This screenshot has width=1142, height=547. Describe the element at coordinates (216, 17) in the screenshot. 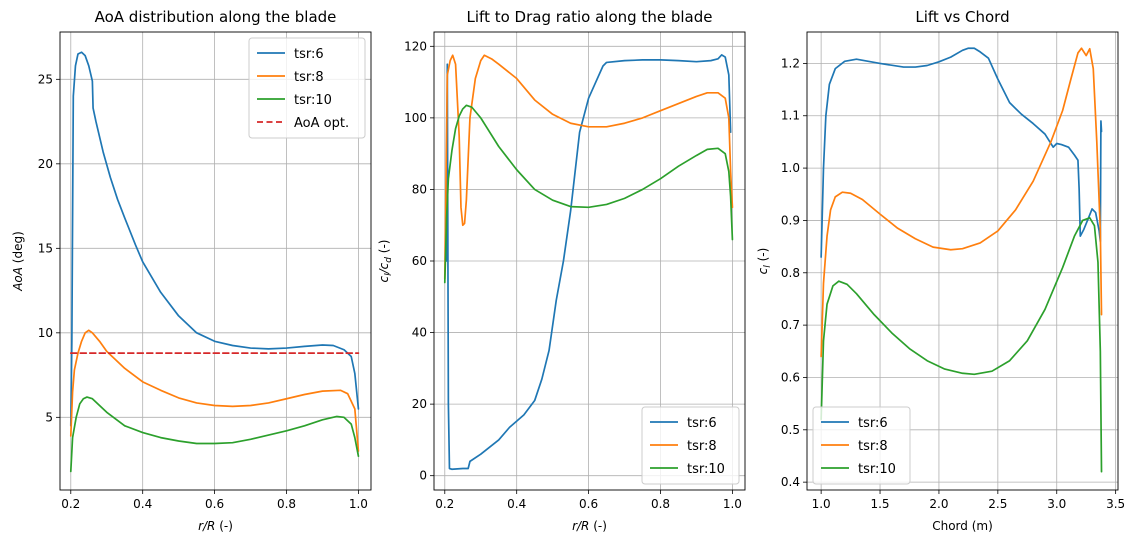

I see `aoa-chart-title: AoA distribution along the blade` at that location.